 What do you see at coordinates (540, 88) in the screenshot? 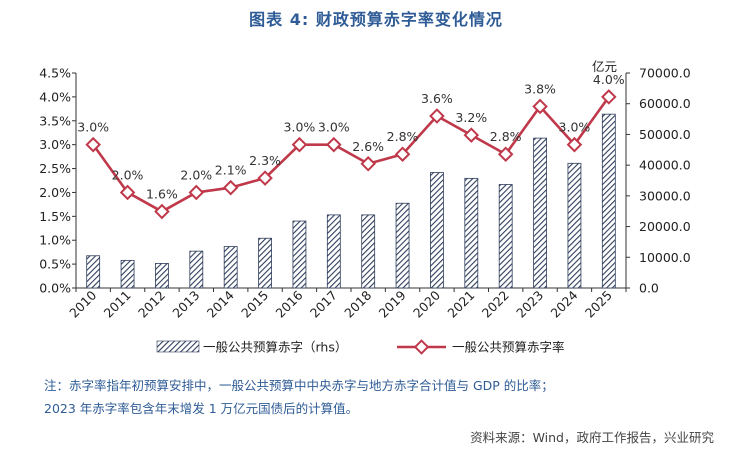
I see `rate-data-label: 3.8%` at bounding box center [540, 88].